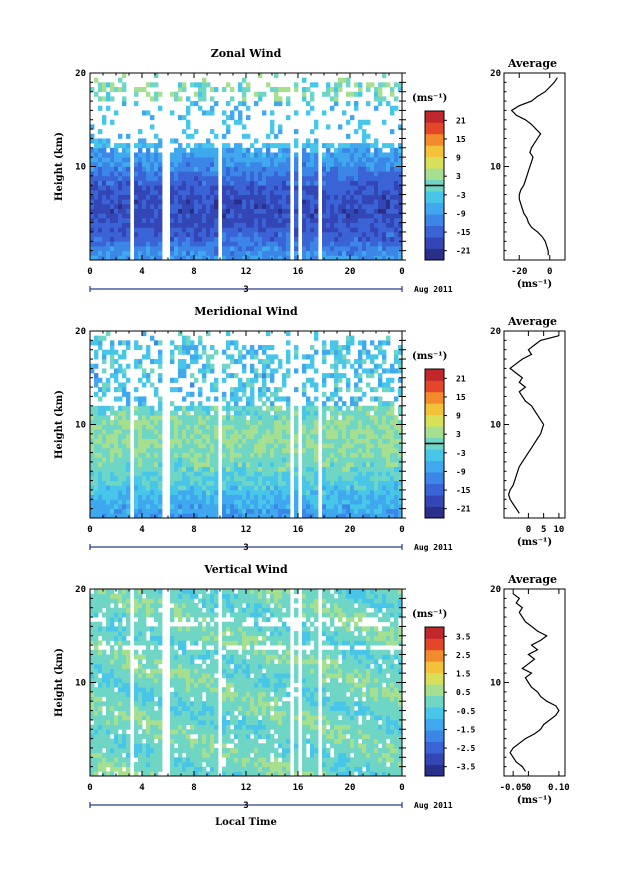 This screenshot has width=622, height=873. I want to click on colorbar-tick-label: 9, so click(458, 158).